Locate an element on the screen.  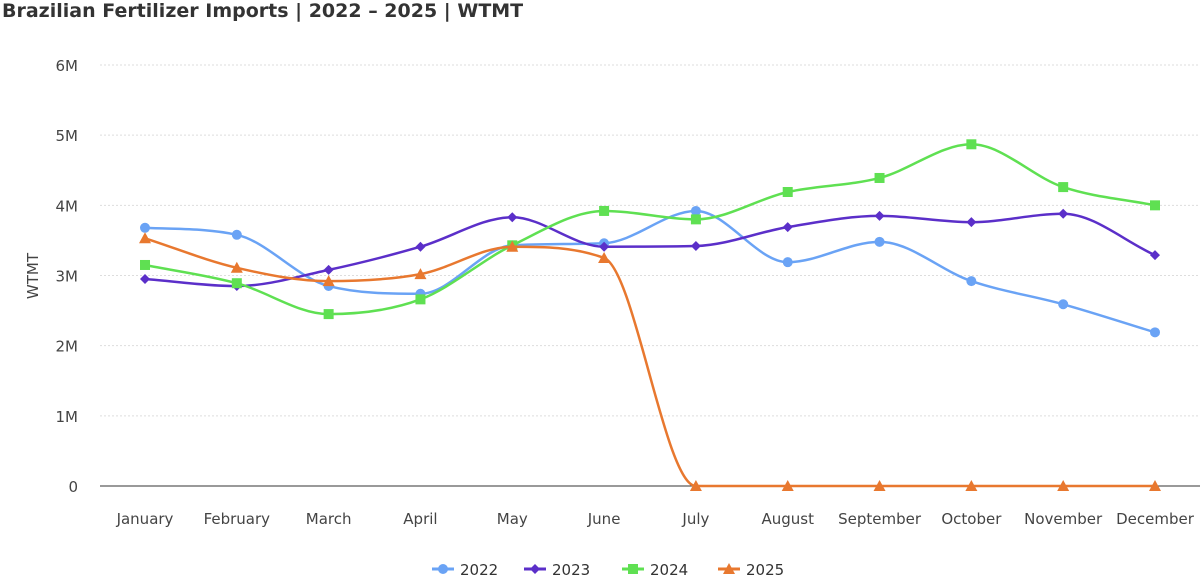
y-tick-label: 6M is located at coordinates (67, 66).